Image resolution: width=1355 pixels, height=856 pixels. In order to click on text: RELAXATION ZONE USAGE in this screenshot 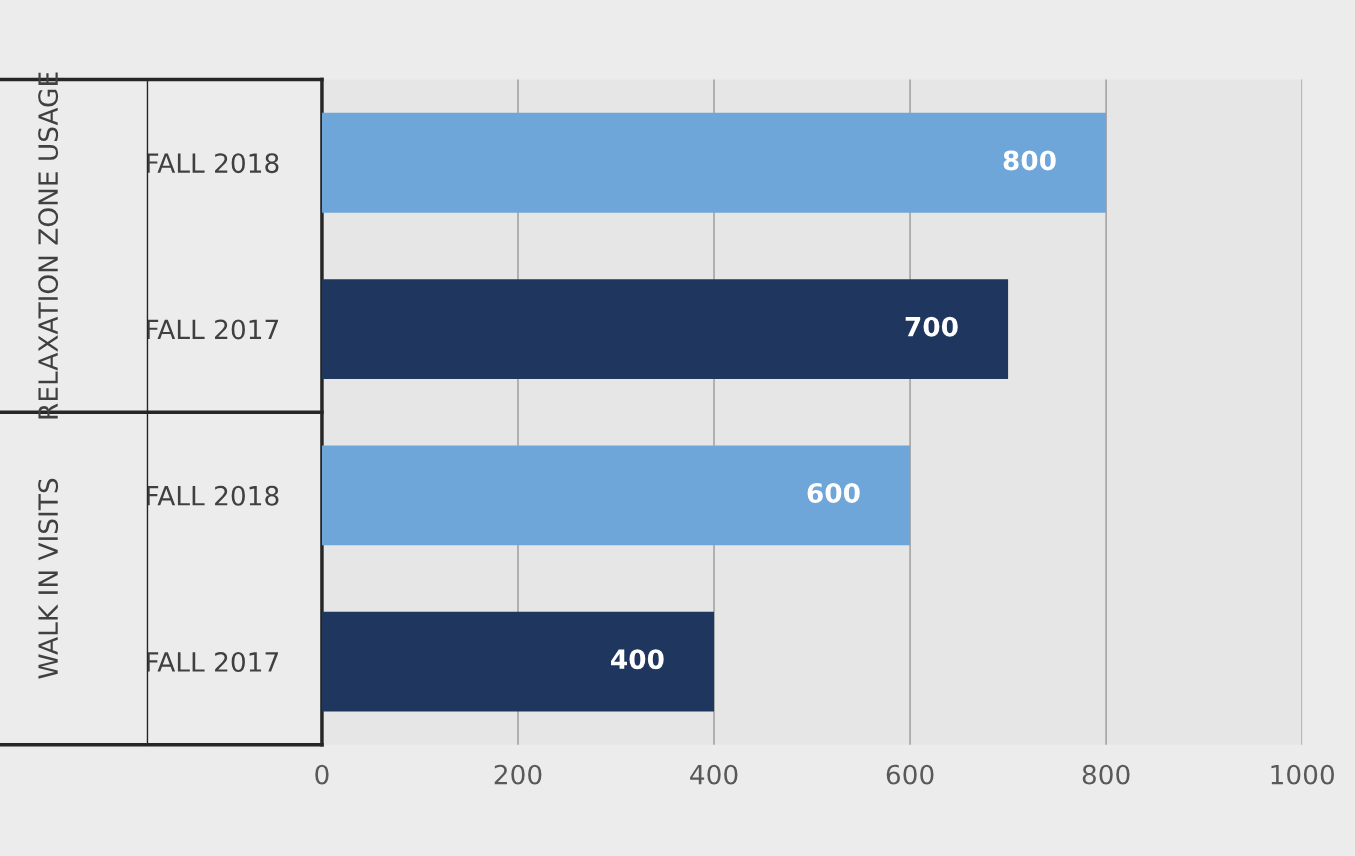, I will do `click(48, 245)`.